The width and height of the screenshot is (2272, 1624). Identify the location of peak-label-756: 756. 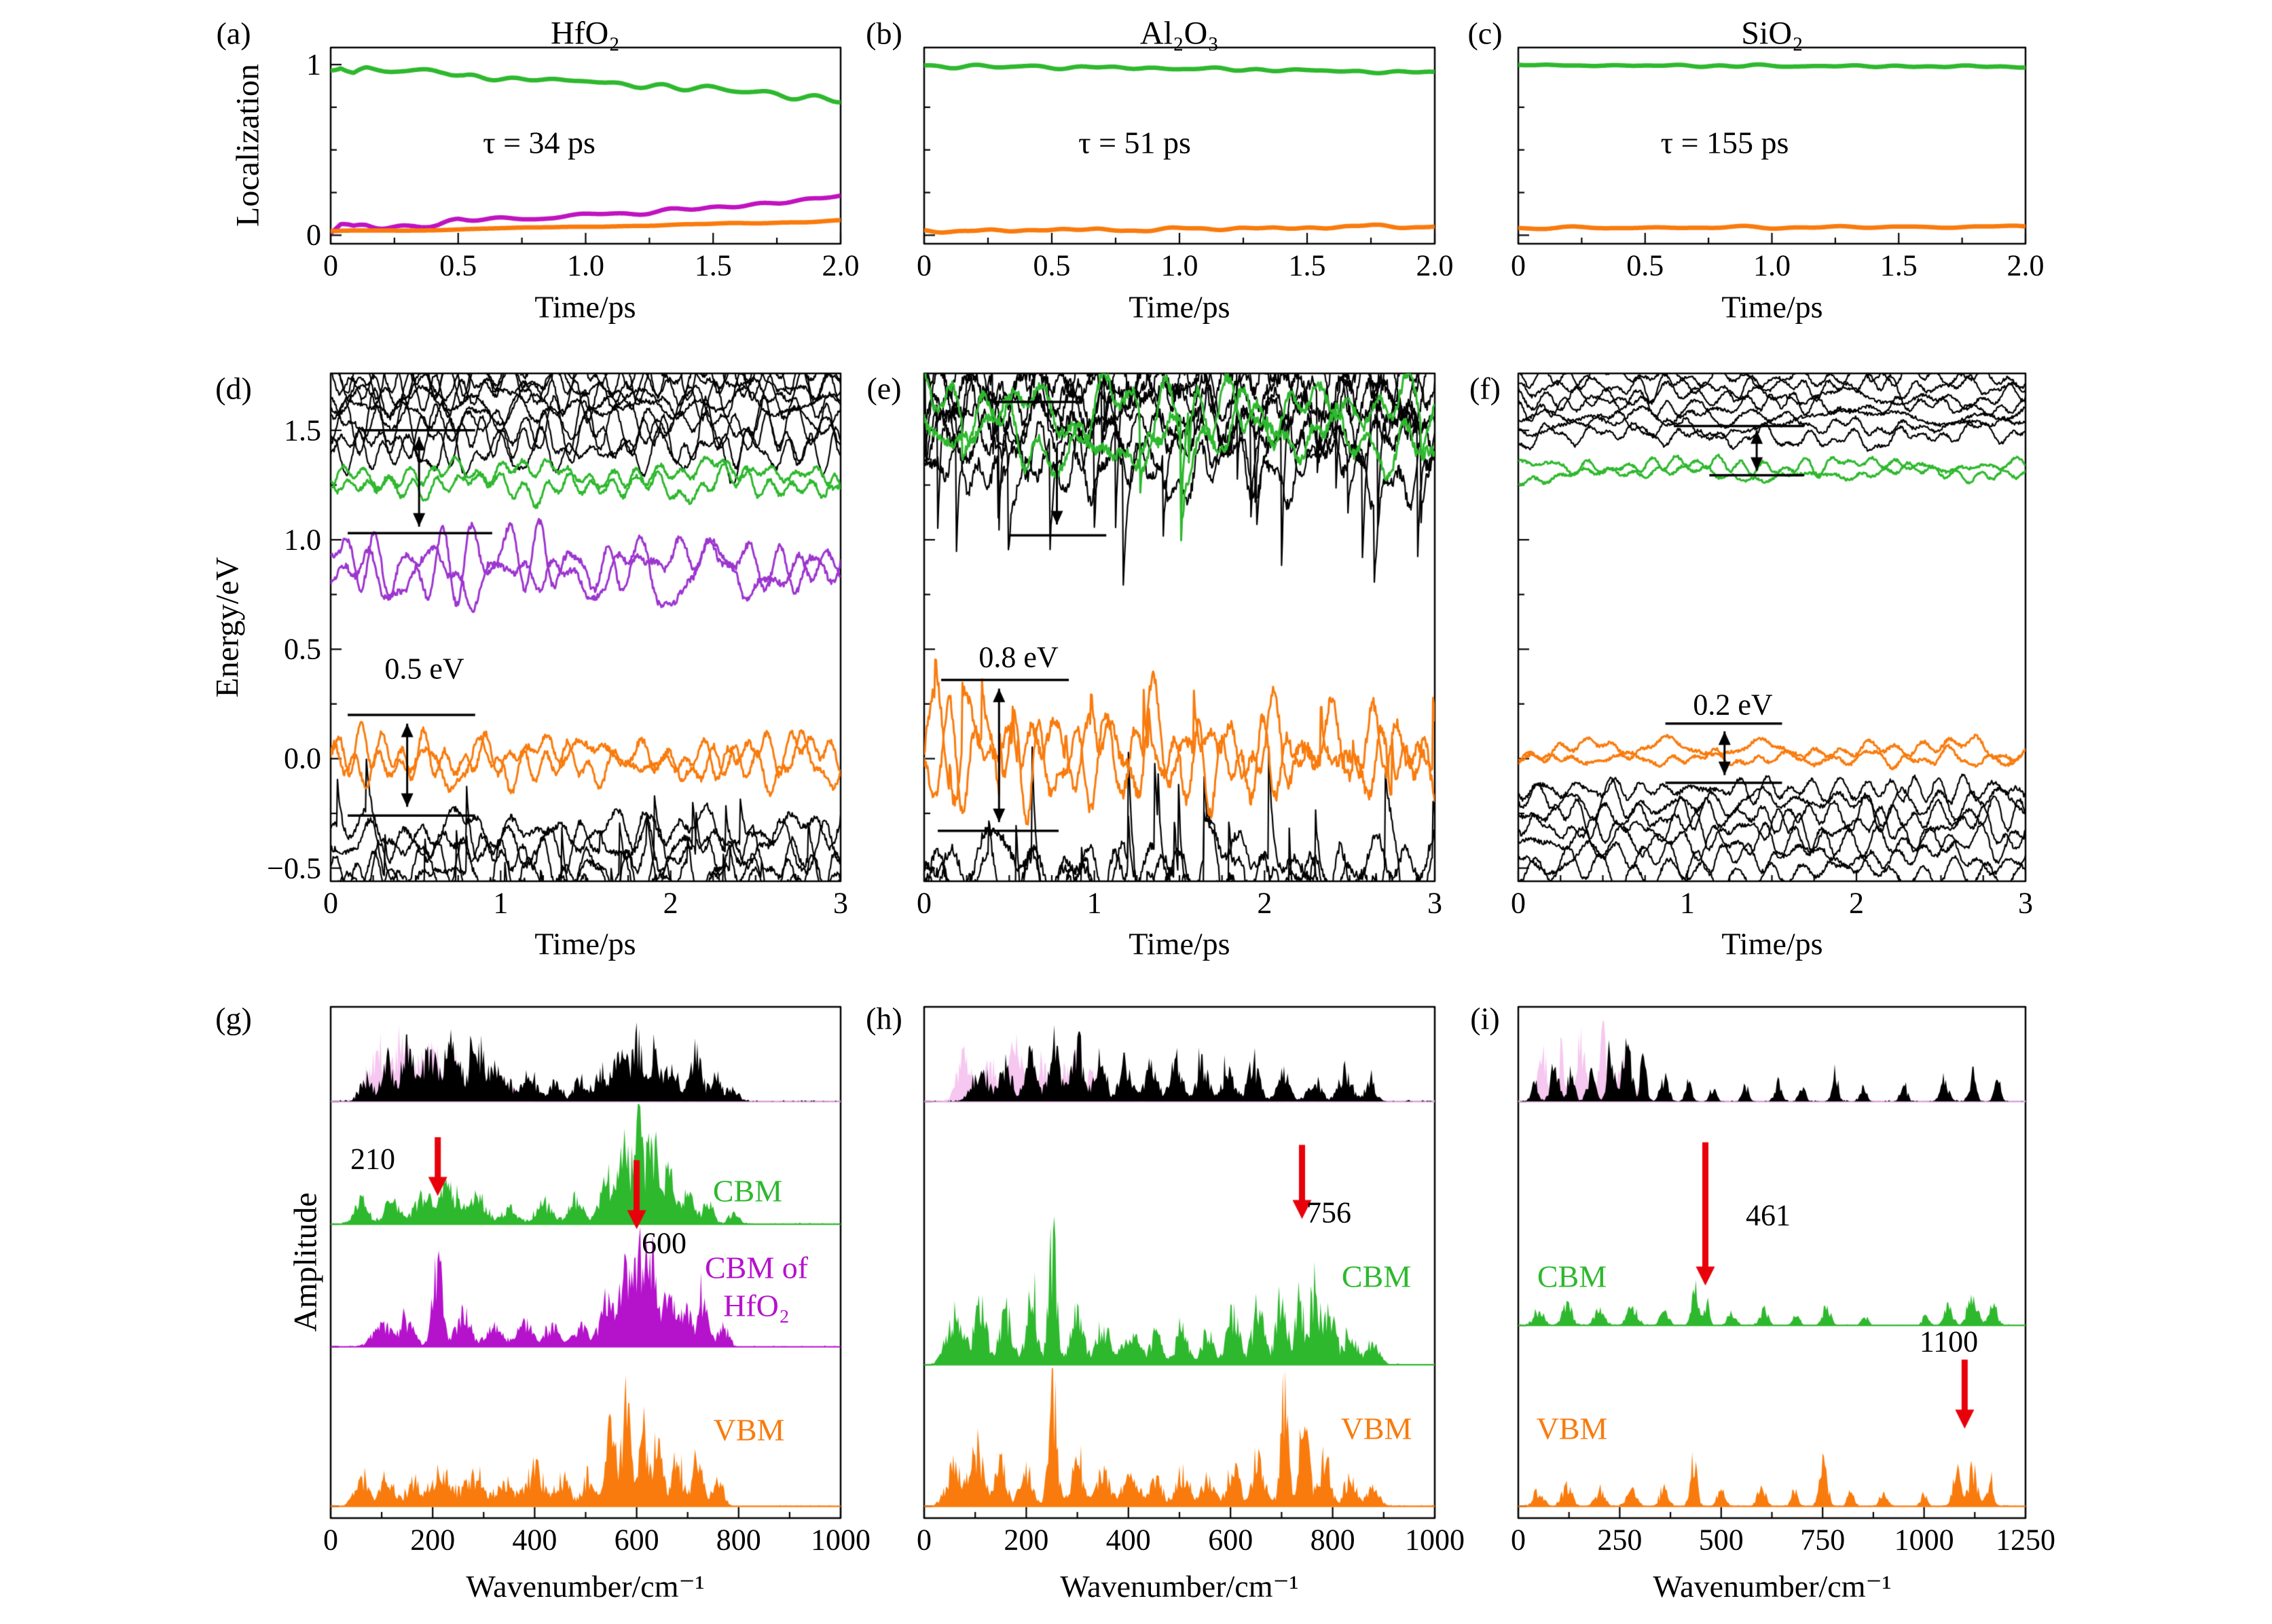
(1328, 1213).